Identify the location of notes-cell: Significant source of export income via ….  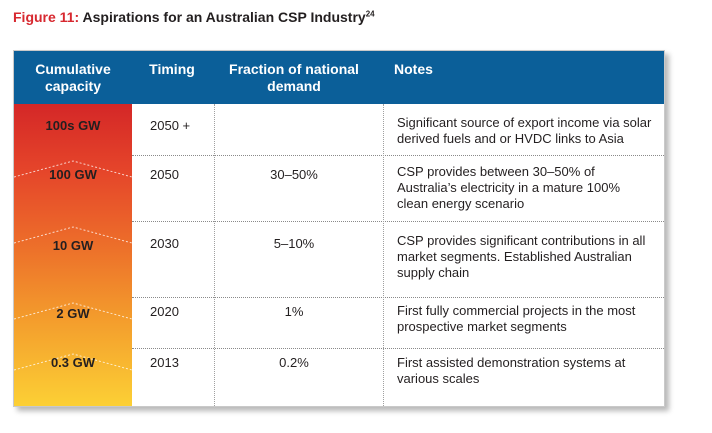
(524, 130).